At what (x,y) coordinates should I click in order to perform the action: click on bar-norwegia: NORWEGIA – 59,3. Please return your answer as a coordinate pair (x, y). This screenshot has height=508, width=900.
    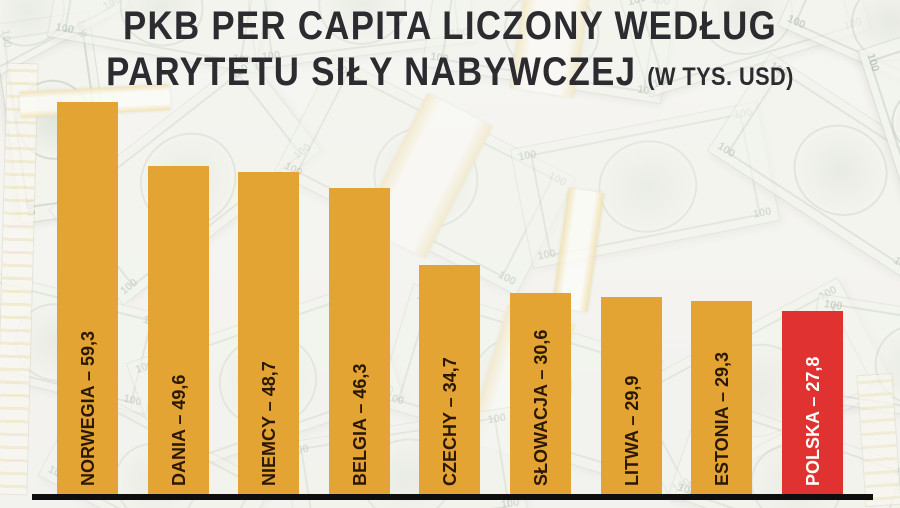
    Looking at the image, I should click on (87, 299).